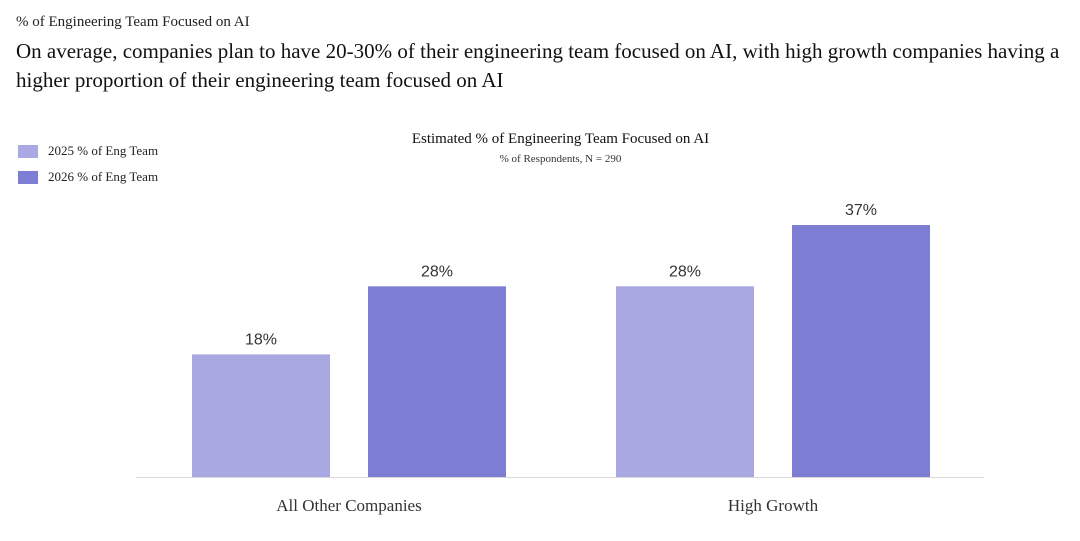  Describe the element at coordinates (861, 210) in the screenshot. I see `bar-value-label: 37%` at that location.